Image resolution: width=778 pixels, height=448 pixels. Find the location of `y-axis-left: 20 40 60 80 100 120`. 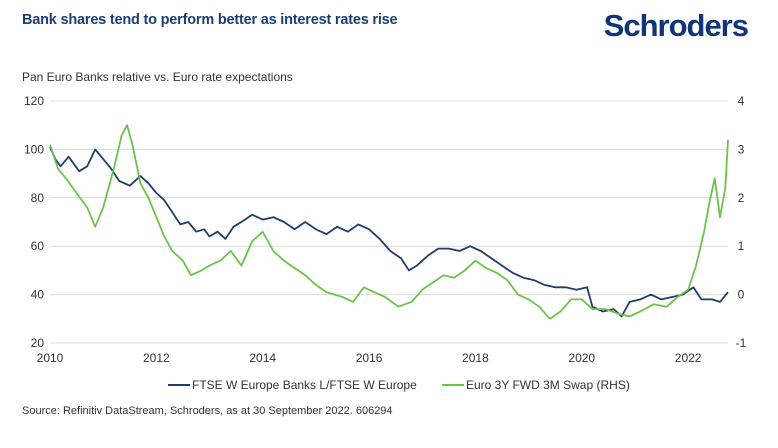

y-axis-left: 20 40 60 80 100 120 is located at coordinates (34, 222).